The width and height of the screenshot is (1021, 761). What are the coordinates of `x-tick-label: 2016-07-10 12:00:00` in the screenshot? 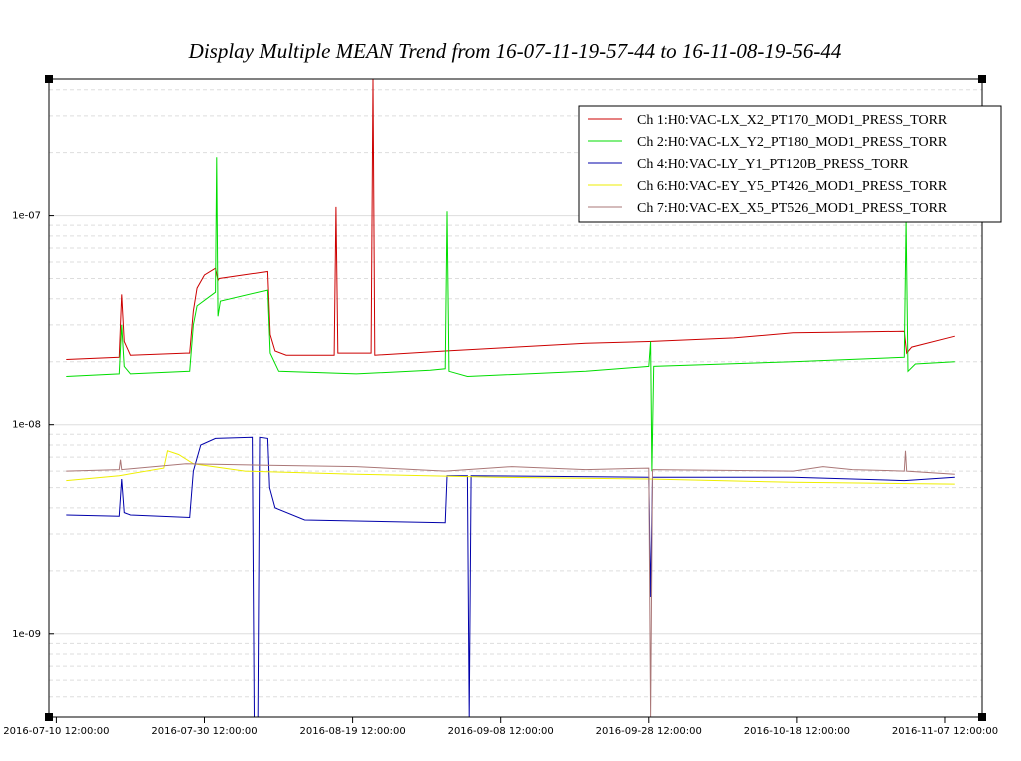 It's located at (56, 731).